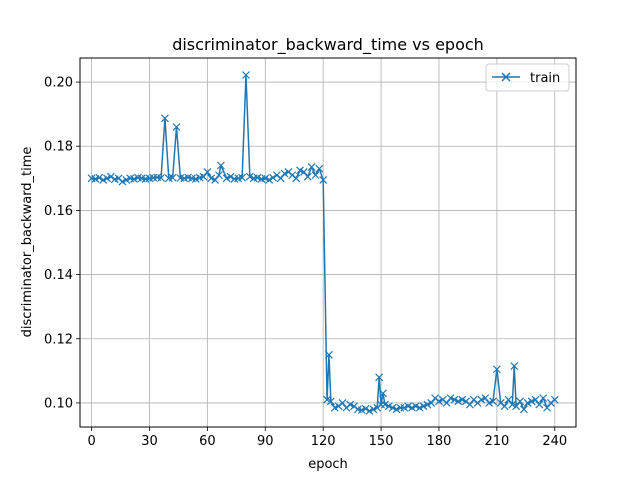  Describe the element at coordinates (328, 464) in the screenshot. I see `x-axis-label: epoch` at that location.